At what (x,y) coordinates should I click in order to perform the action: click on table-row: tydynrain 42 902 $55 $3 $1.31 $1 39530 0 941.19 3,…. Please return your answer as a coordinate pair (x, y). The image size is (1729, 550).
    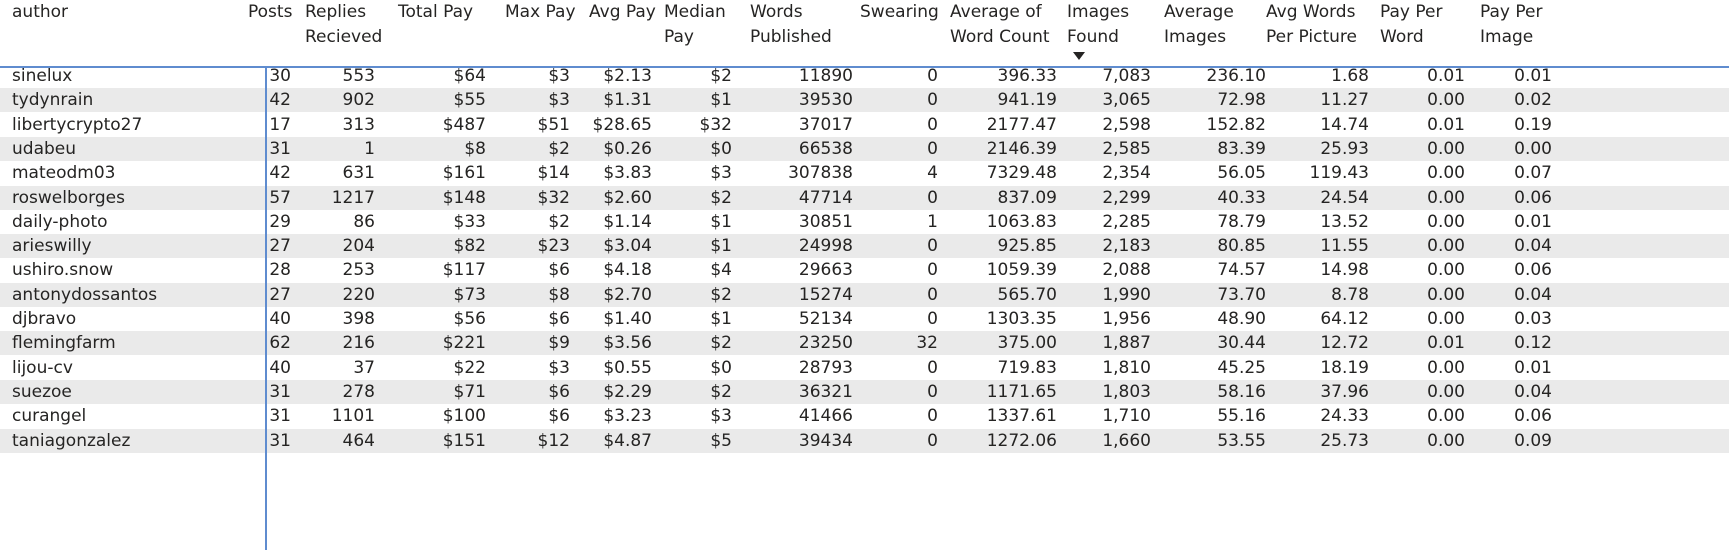
    Looking at the image, I should click on (864, 100).